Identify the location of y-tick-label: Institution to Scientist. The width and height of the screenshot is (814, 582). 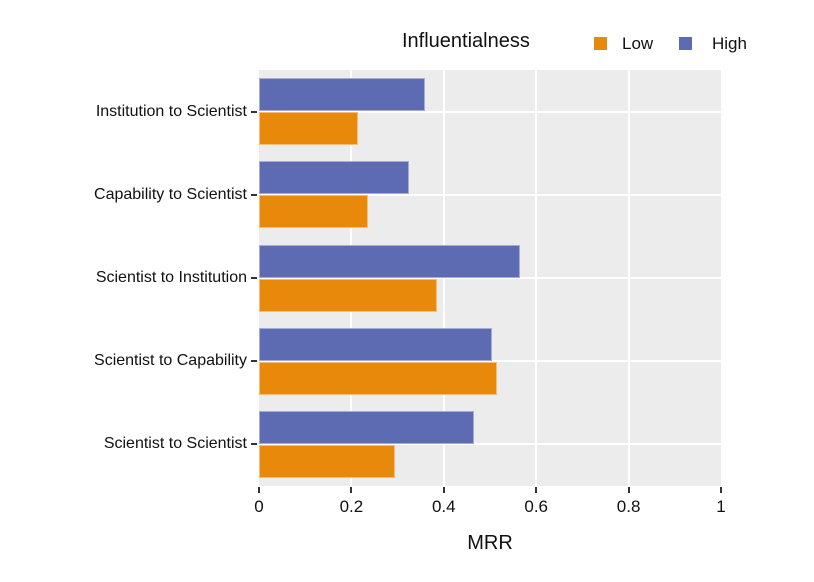
(171, 111).